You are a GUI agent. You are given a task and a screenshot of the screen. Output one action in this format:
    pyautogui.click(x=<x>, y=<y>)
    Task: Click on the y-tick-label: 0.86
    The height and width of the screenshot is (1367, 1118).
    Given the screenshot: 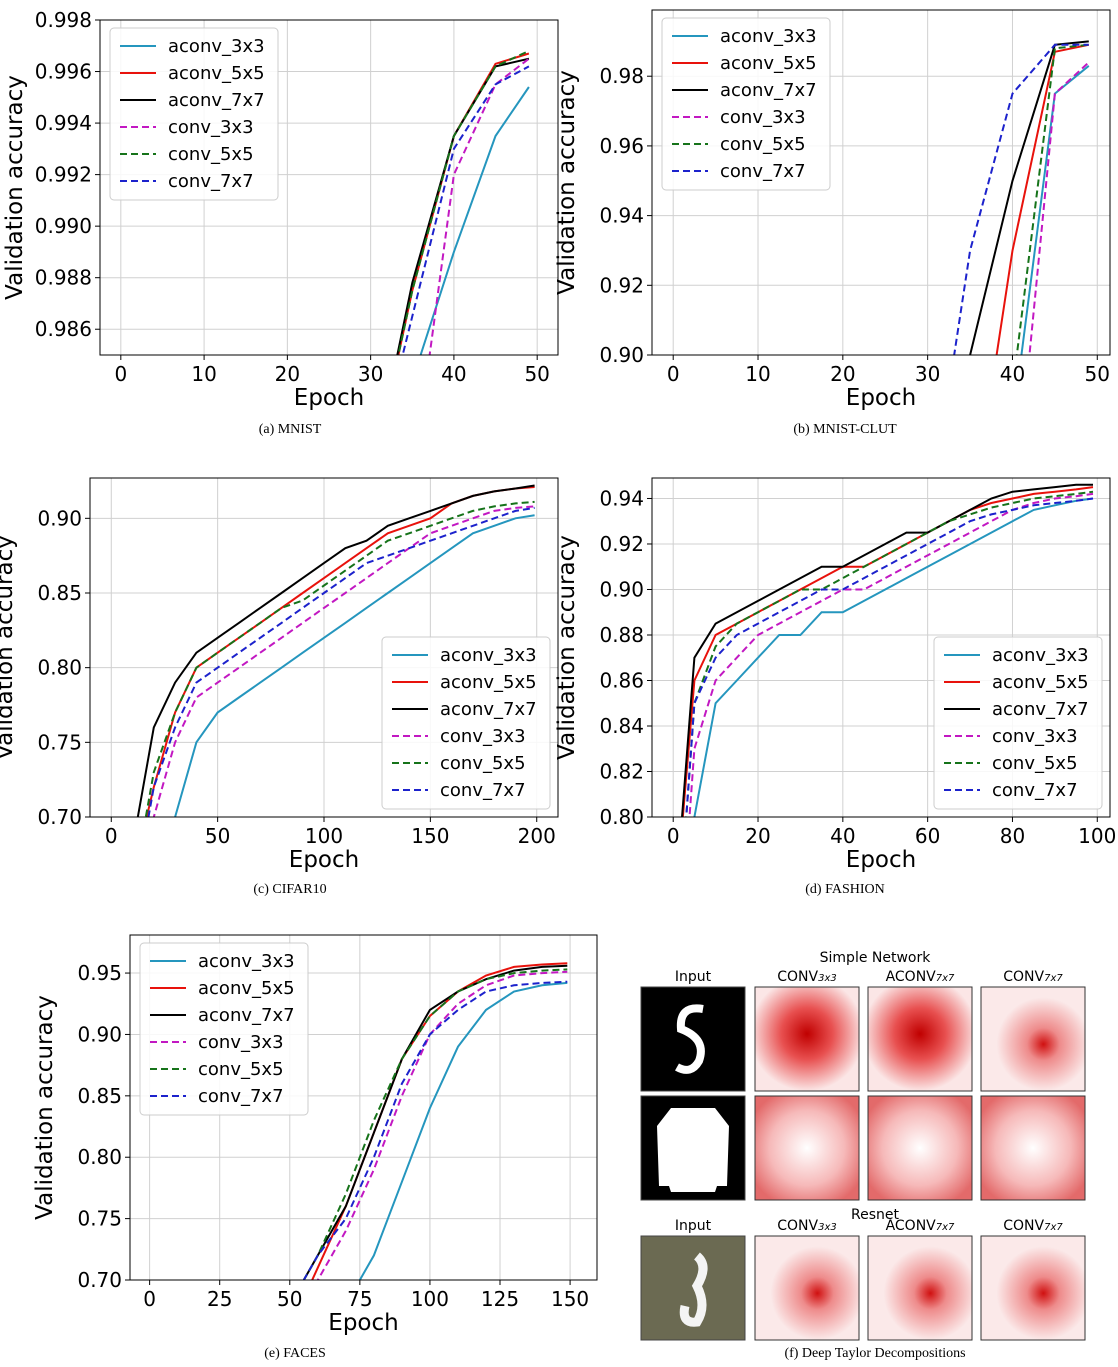 What is the action you would take?
    pyautogui.click(x=621, y=680)
    